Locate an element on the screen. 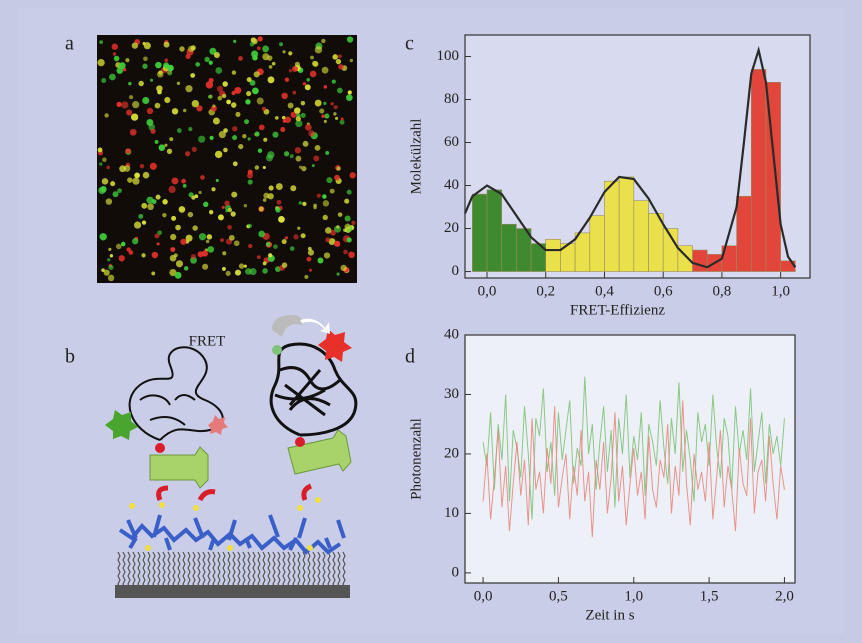  trace is located at coordinates (633, 469).